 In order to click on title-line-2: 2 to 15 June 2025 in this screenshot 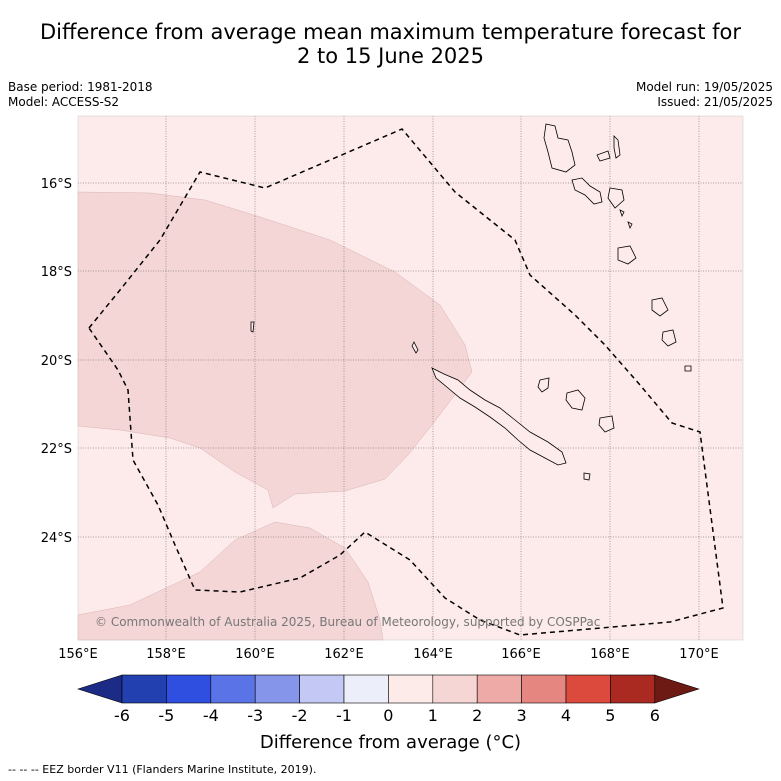, I will do `click(390, 56)`.